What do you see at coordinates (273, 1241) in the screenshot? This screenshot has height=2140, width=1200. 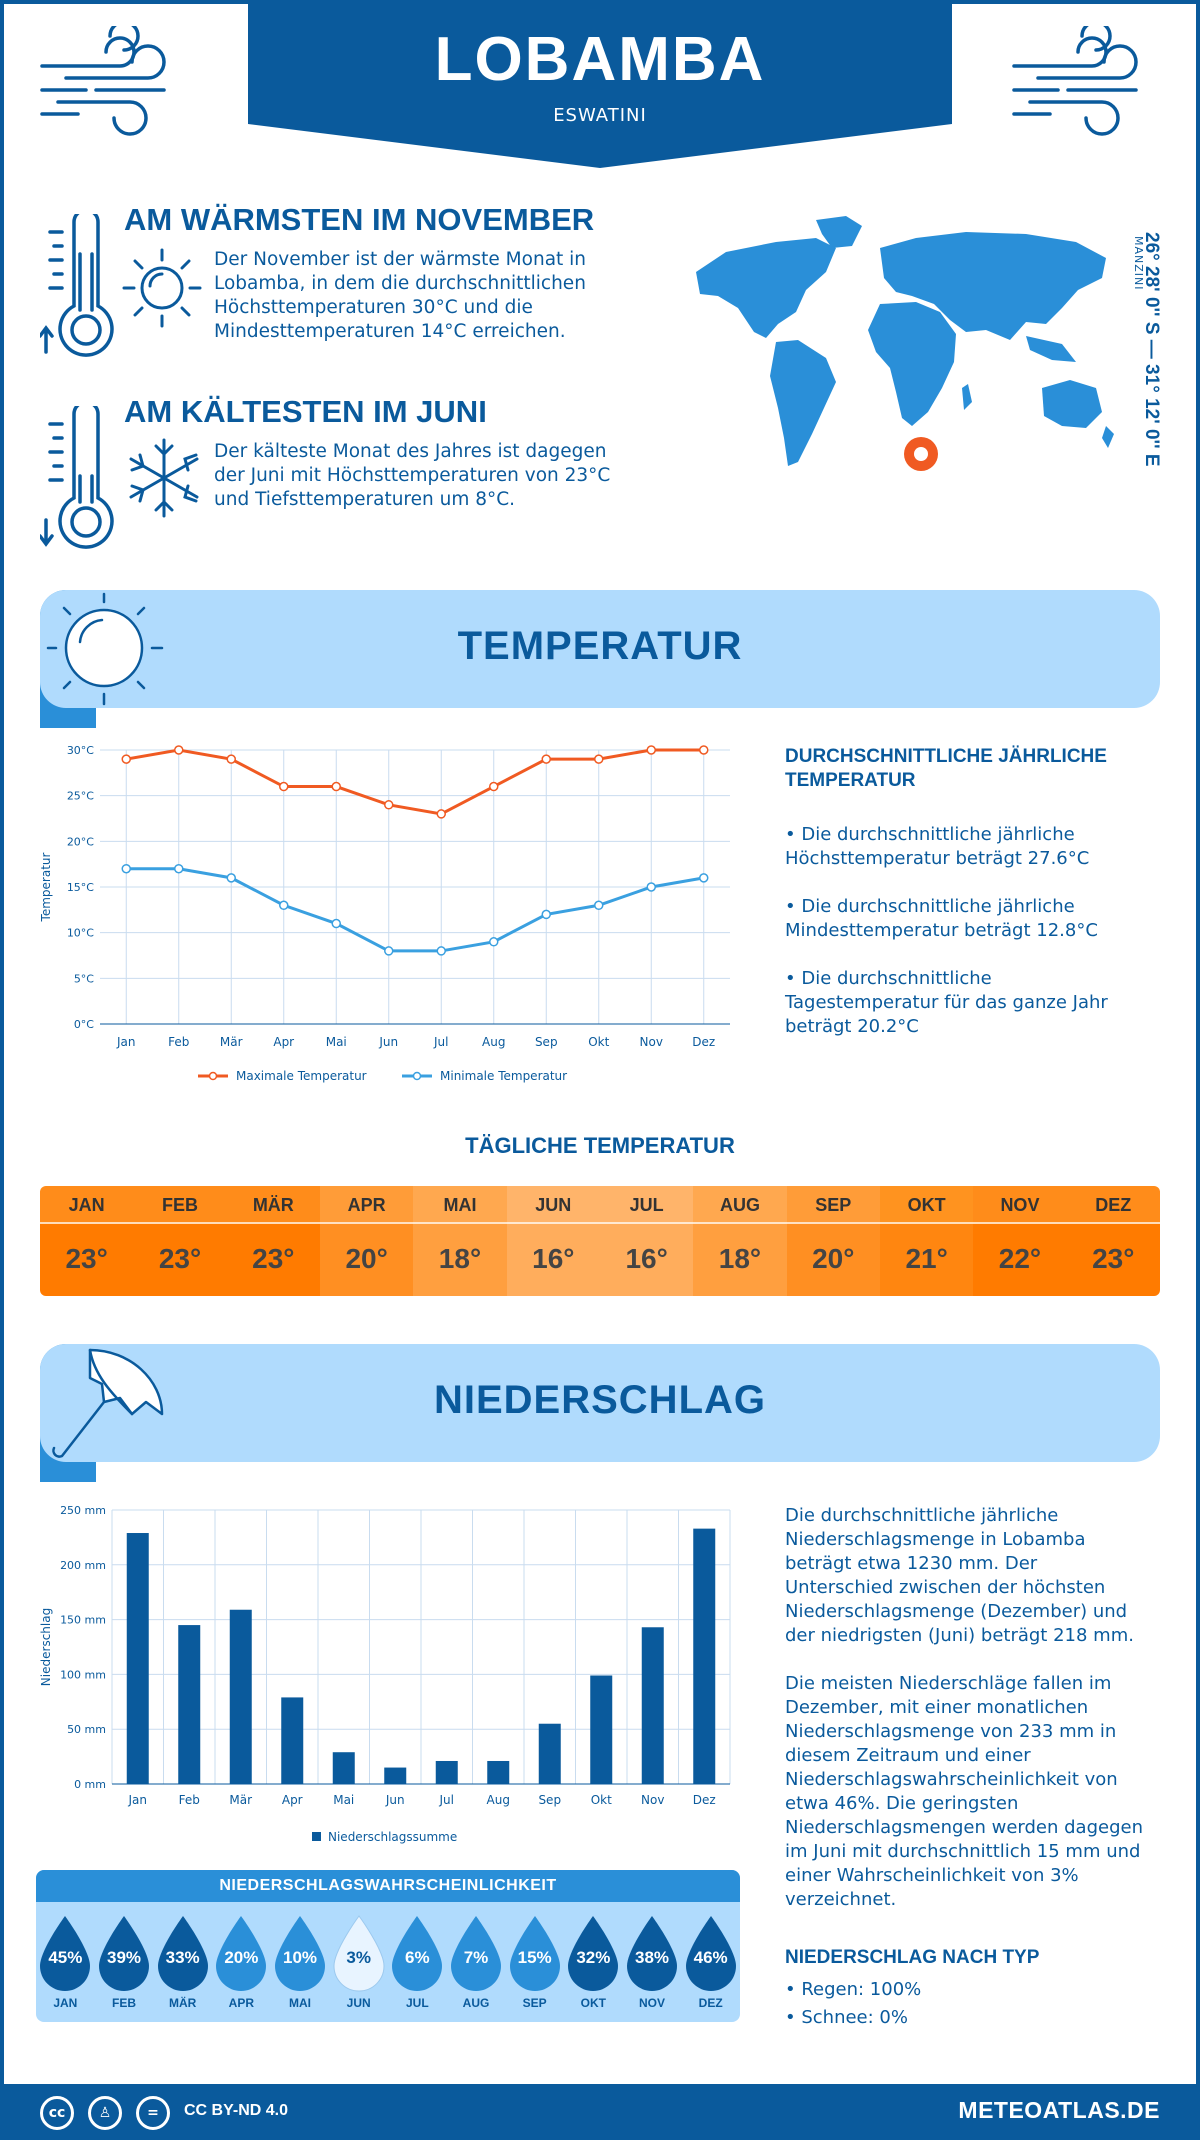 I see `daily-temperature-cell: MÄR 23°` at bounding box center [273, 1241].